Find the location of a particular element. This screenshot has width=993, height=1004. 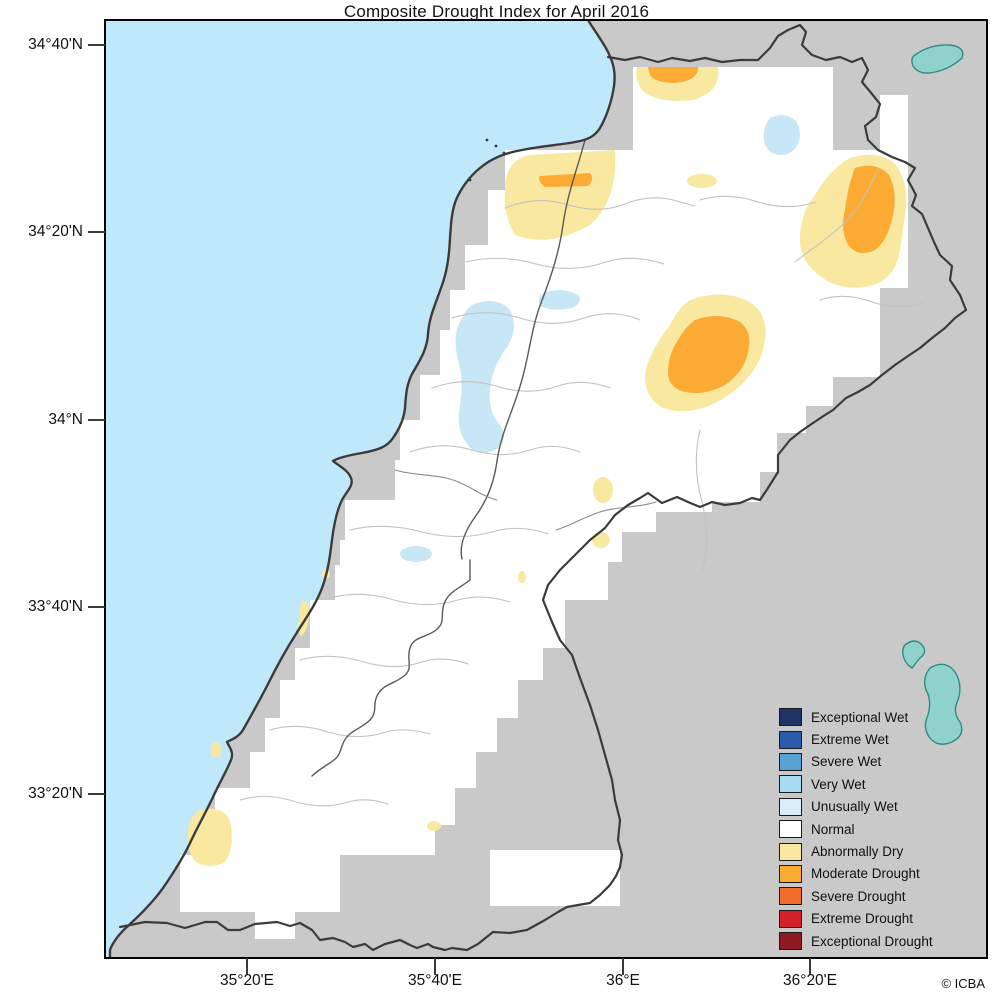

legend-item-normal: Normal is located at coordinates (856, 829).